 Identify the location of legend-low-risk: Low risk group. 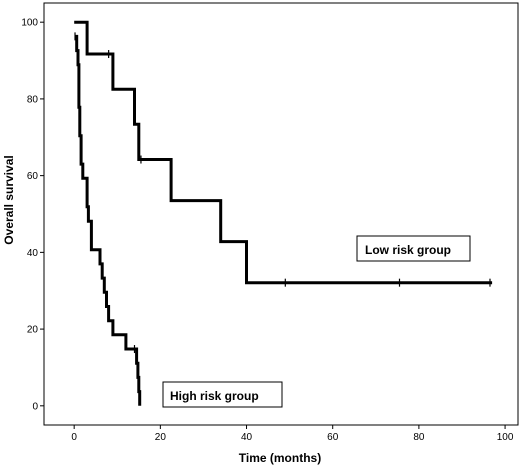
(413, 248).